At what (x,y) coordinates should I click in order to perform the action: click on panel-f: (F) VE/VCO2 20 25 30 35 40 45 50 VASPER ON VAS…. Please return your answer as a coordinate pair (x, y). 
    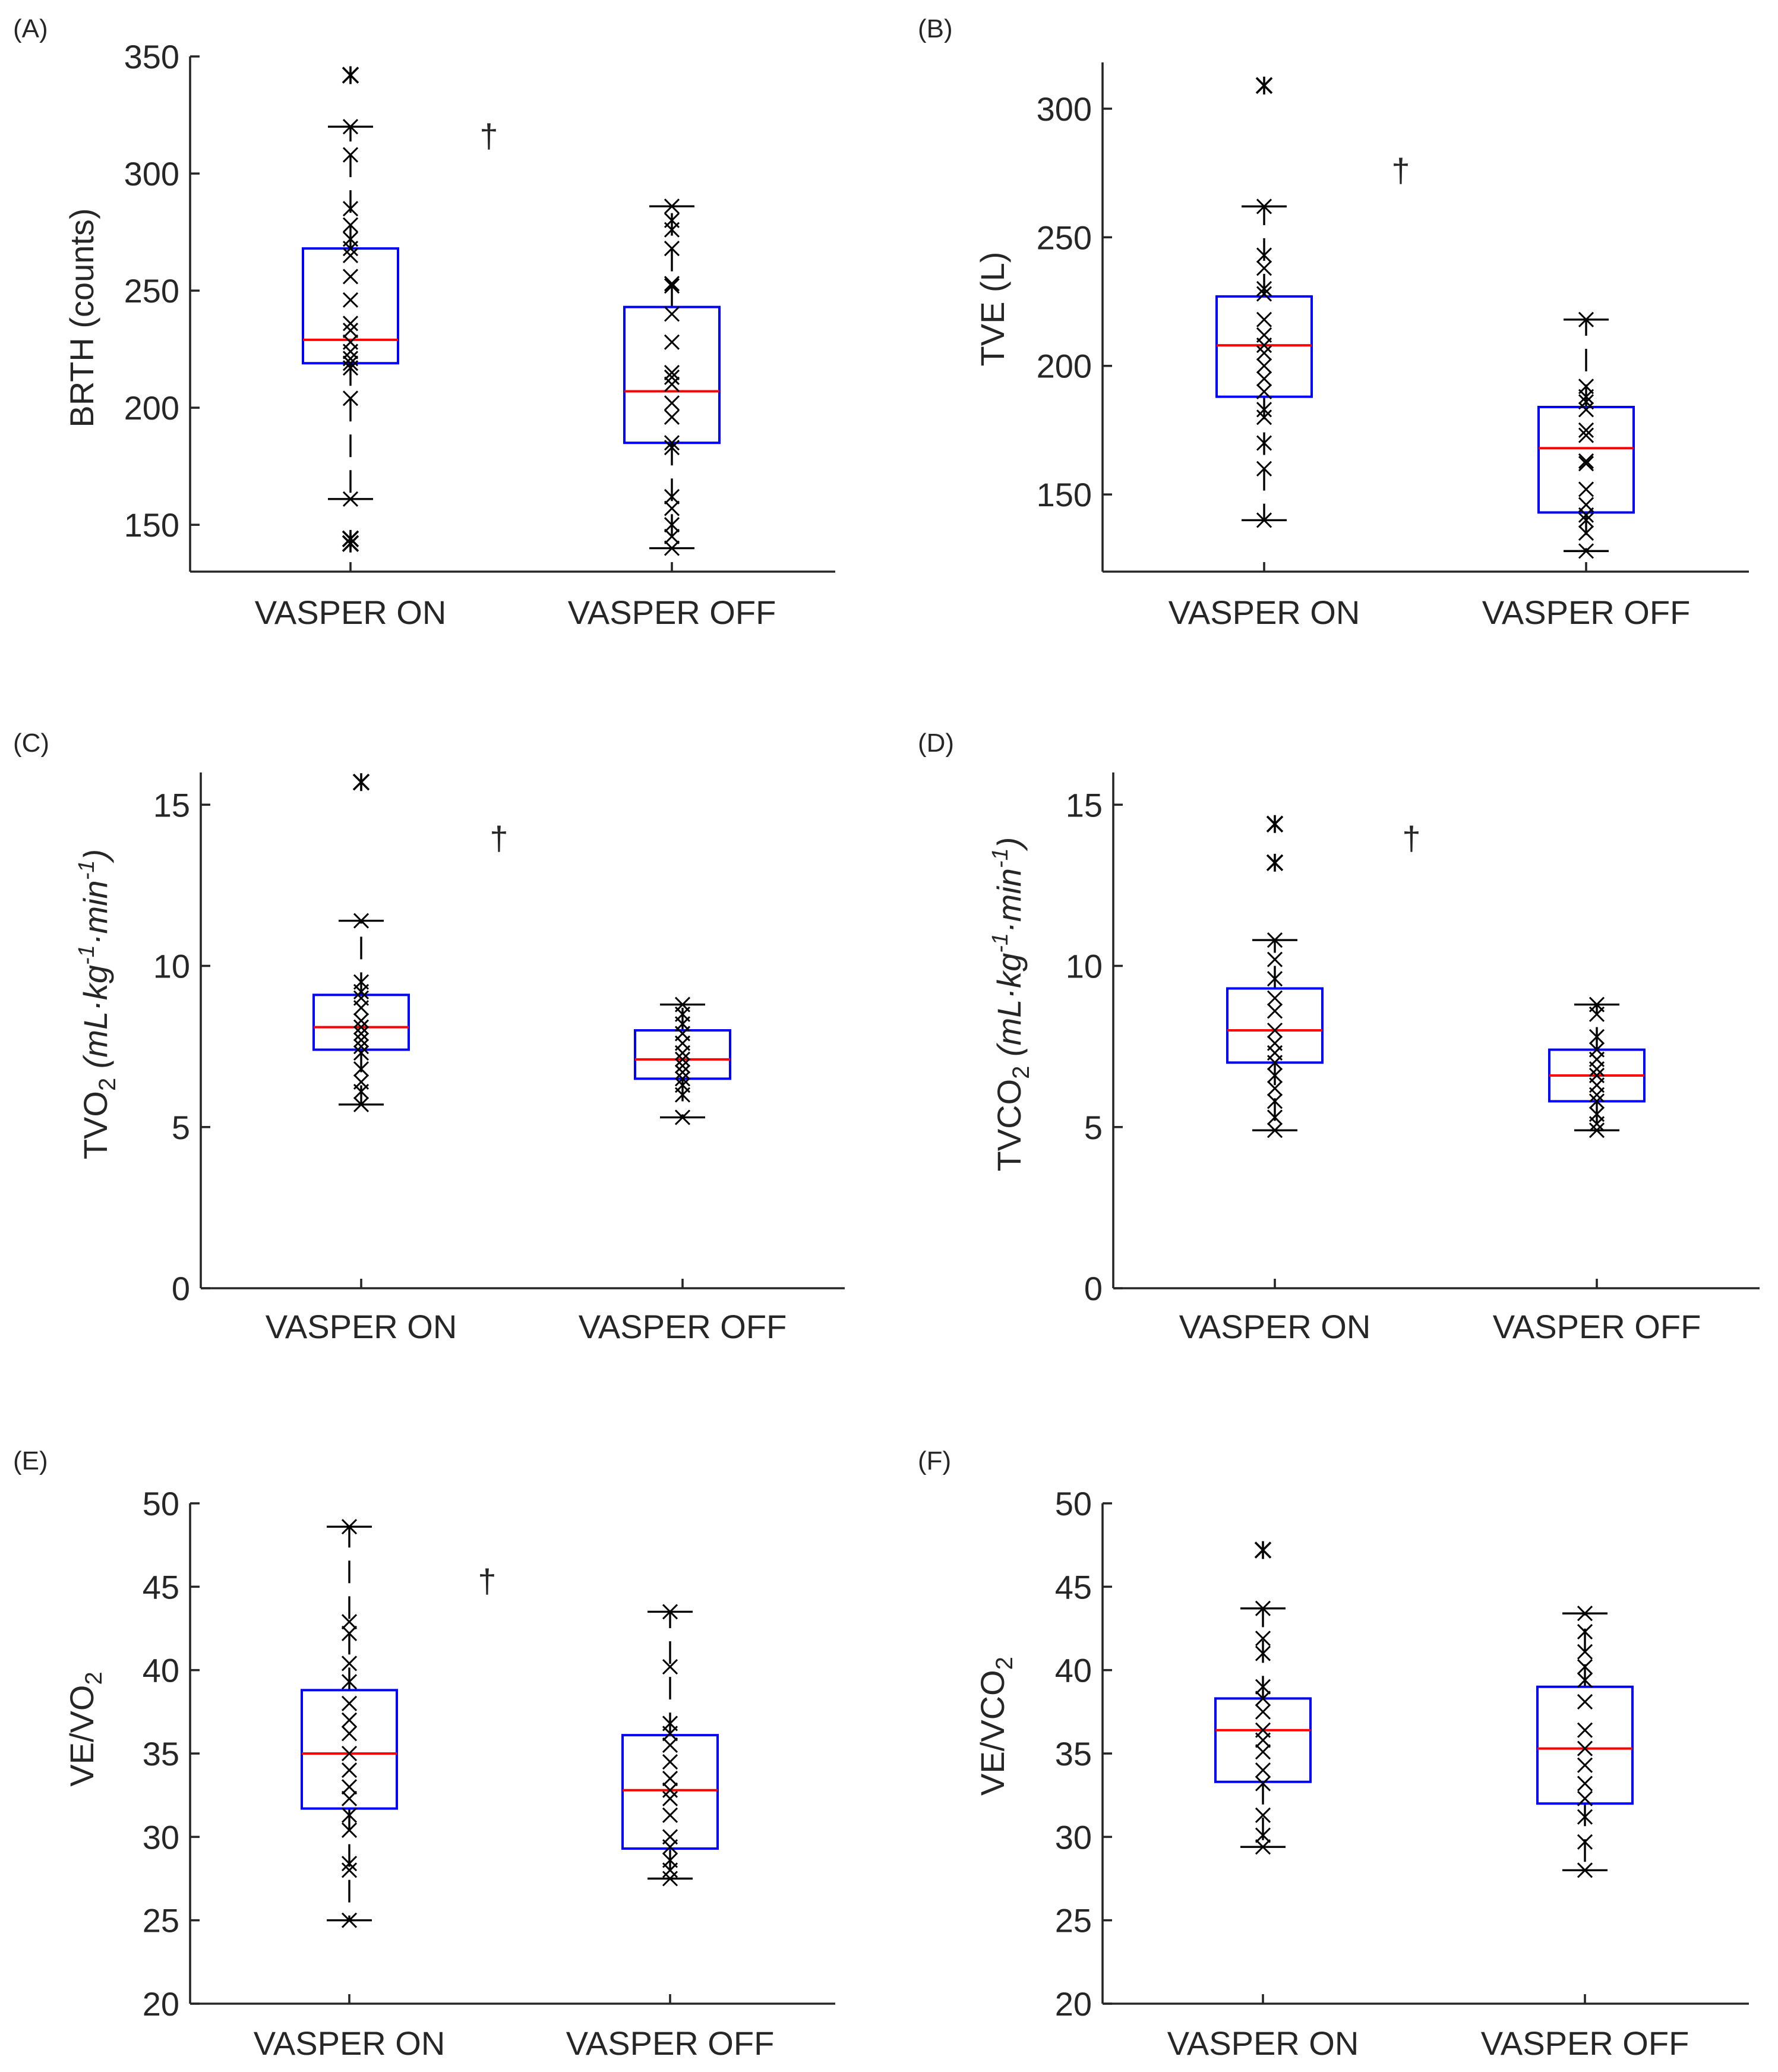
    Looking at the image, I should click on (1333, 1754).